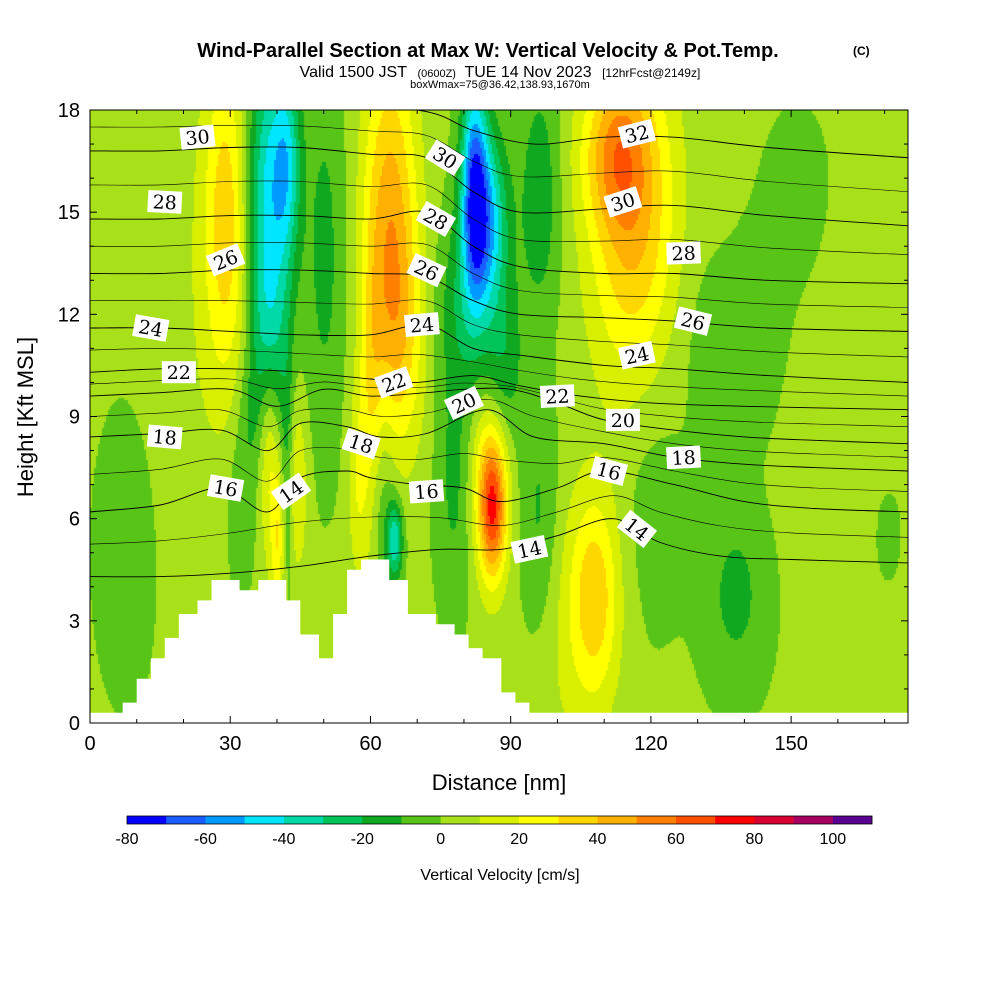 The image size is (1000, 1000). I want to click on contour-label-text: 14, so click(529, 550).